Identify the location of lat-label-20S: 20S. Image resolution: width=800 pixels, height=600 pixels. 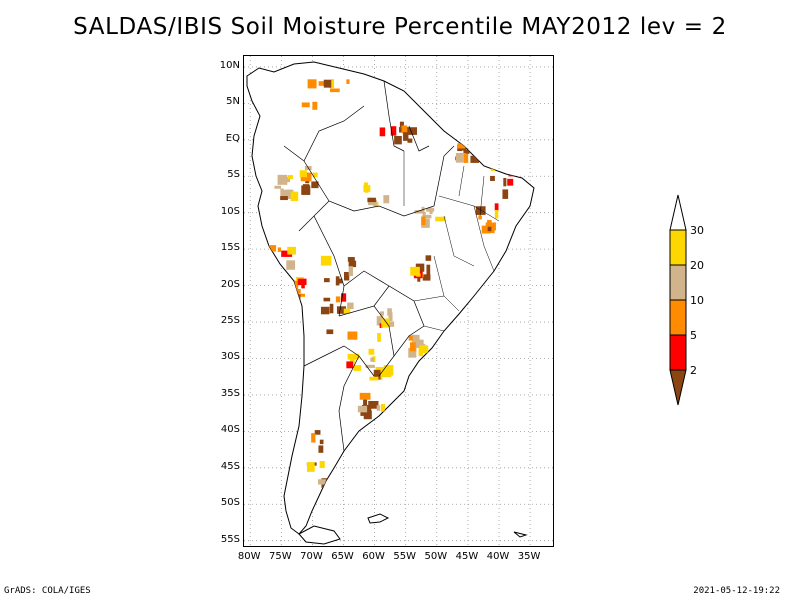
(230, 284).